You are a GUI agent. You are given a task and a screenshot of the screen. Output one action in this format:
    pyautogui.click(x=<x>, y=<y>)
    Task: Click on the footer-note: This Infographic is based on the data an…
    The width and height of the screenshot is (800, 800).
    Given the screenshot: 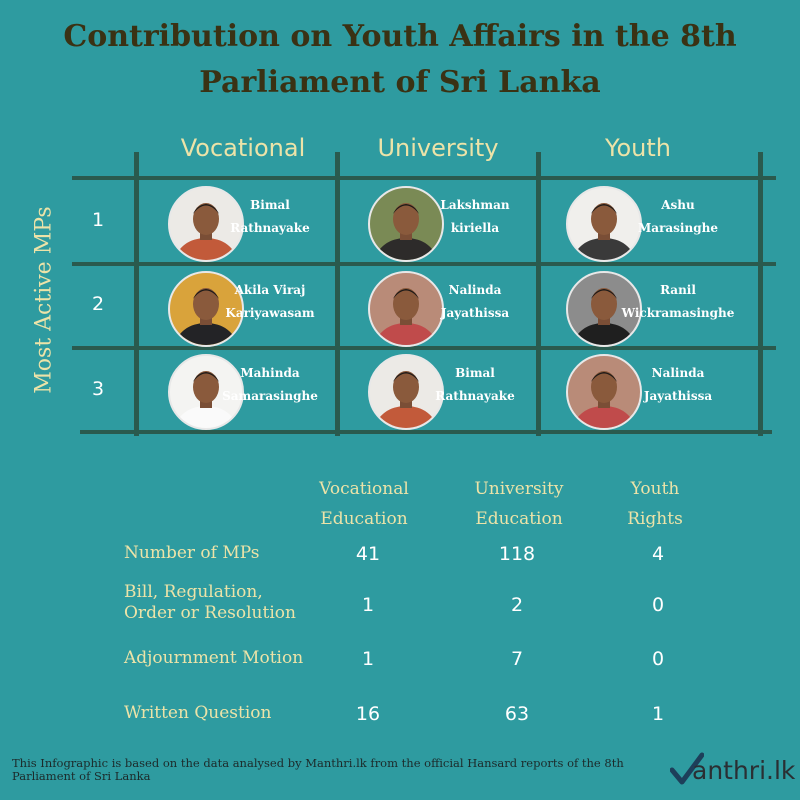 What is the action you would take?
    pyautogui.click(x=318, y=769)
    